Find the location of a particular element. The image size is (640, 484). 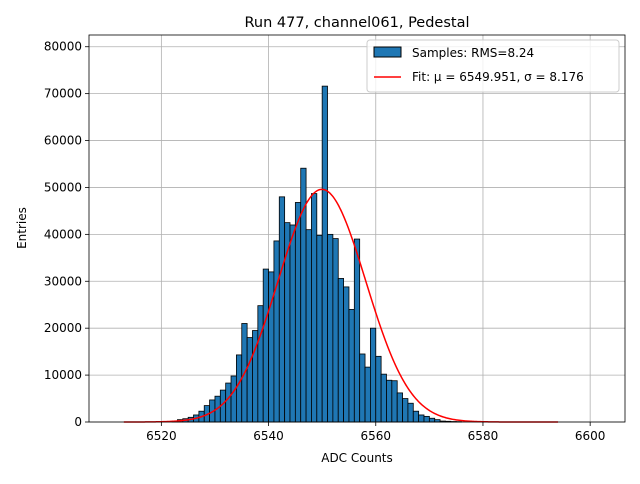

y-tick-label: 10000 is located at coordinates (63, 375).